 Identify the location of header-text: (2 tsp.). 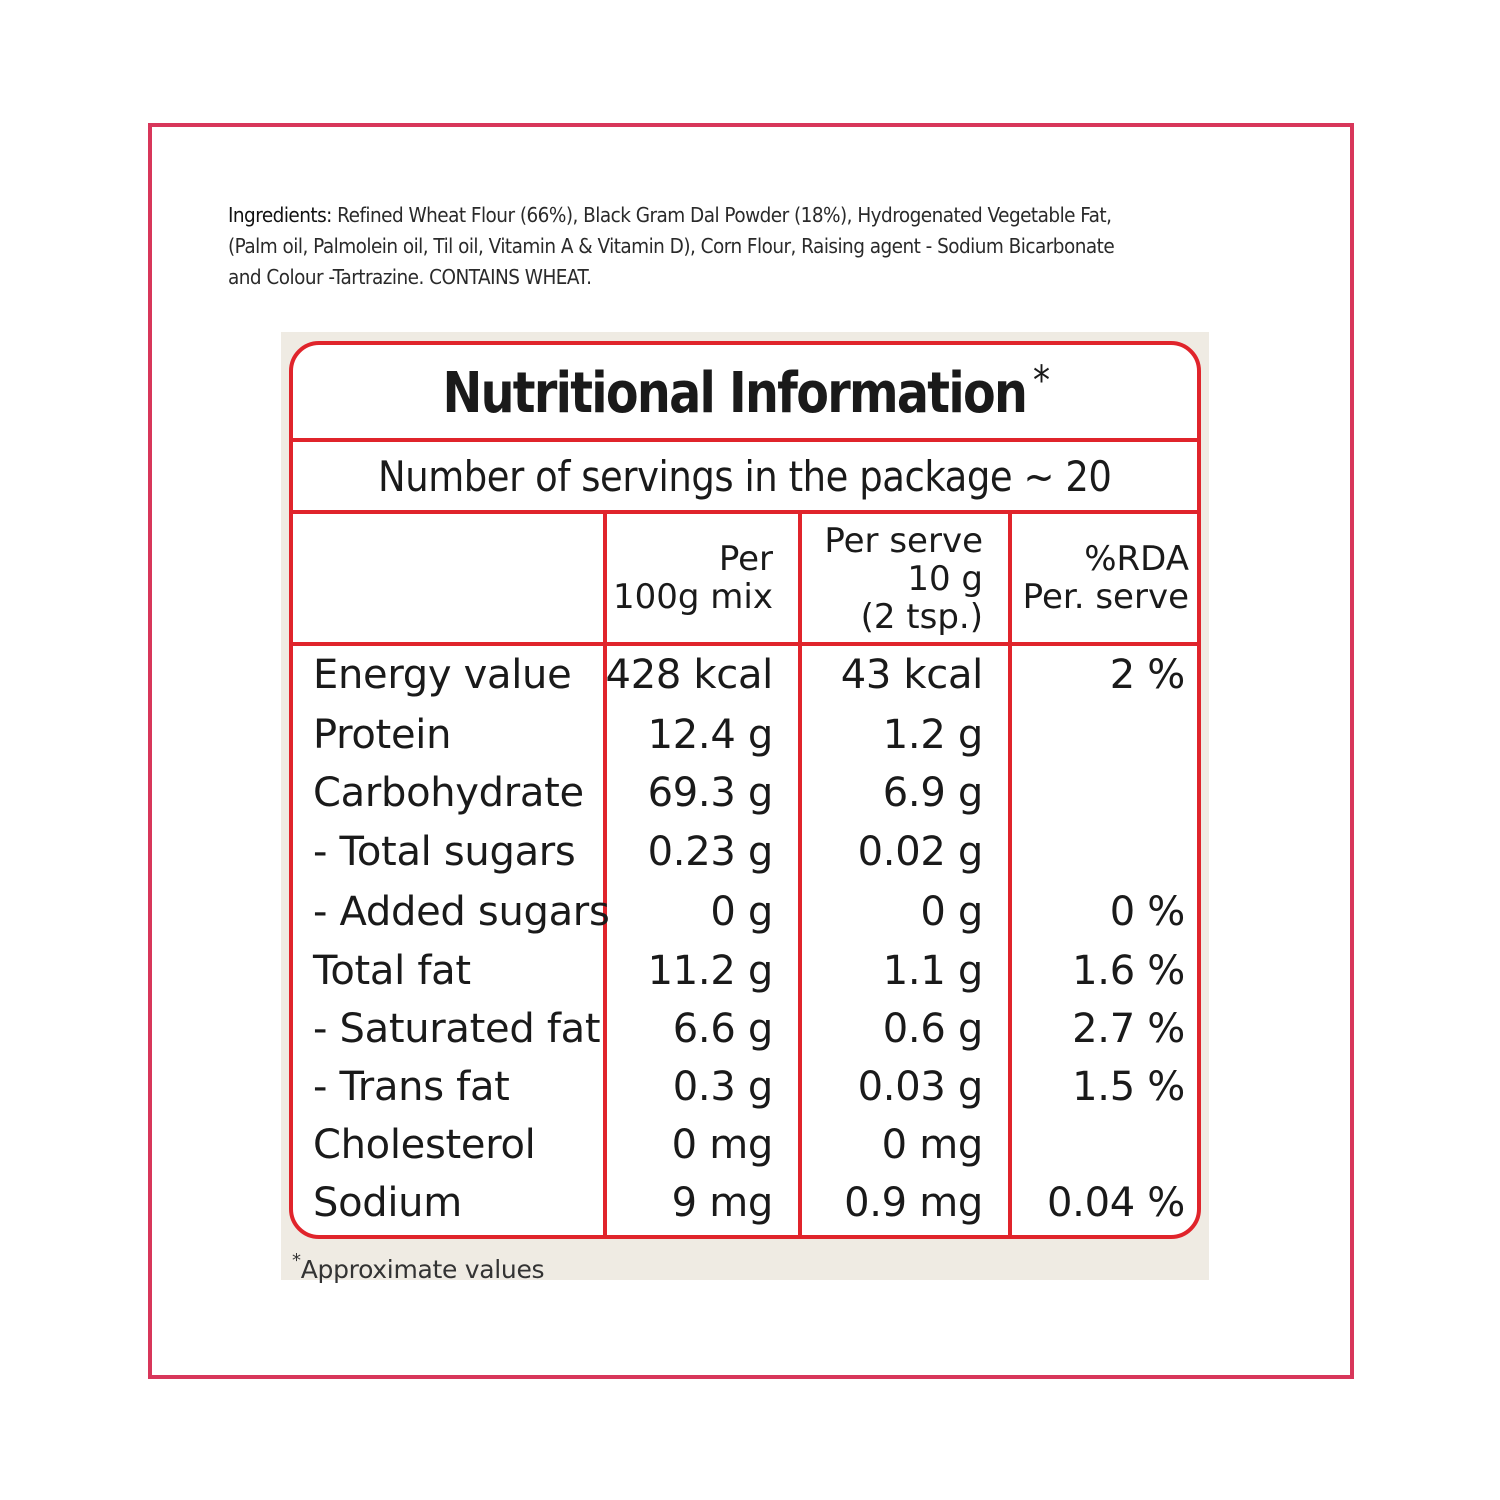
(921, 617).